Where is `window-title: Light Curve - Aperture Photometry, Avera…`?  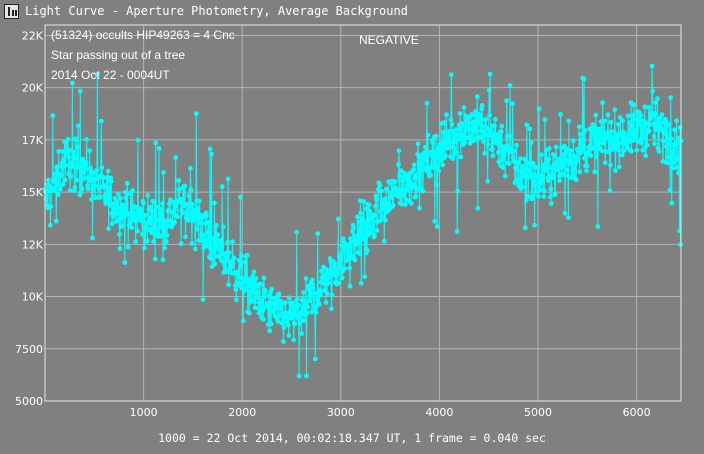
window-title: Light Curve - Aperture Photometry, Avera… is located at coordinates (216, 11).